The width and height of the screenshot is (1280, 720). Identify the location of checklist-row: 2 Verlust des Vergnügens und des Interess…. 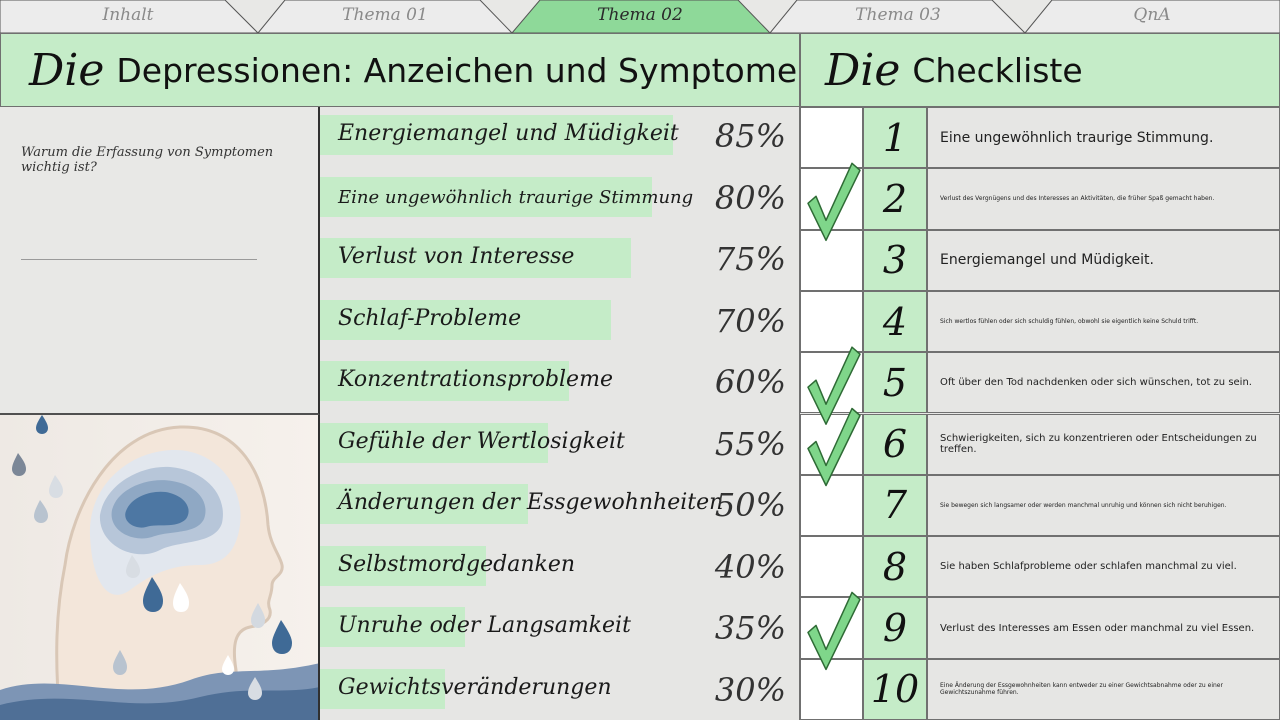
(1040, 199).